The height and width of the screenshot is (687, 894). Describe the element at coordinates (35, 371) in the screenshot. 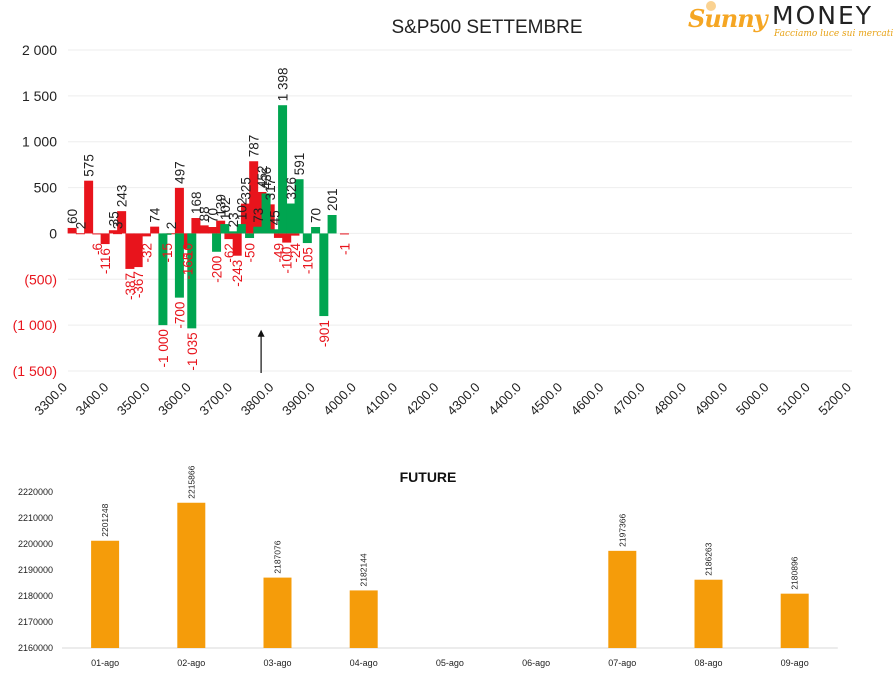

I see `main-y-tick-label: (1 500)` at that location.